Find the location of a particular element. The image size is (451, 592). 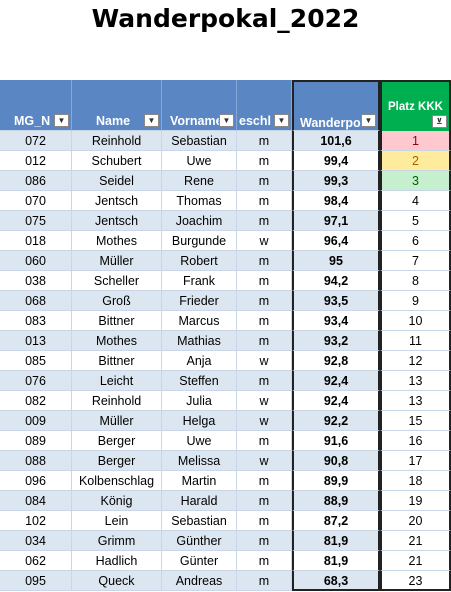

column-header: Vorname ▼ is located at coordinates (199, 105).